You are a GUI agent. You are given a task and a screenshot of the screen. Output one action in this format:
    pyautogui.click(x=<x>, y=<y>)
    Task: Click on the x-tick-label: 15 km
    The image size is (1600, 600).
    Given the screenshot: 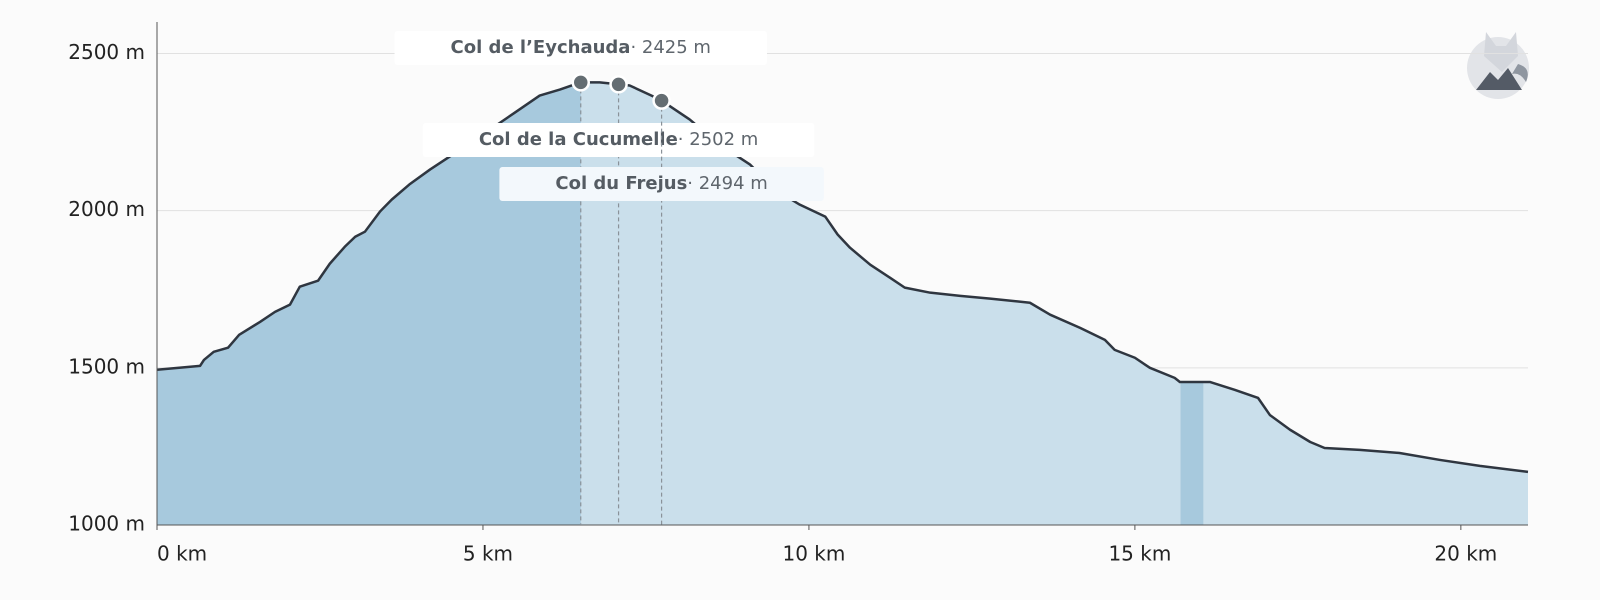 What is the action you would take?
    pyautogui.click(x=1139, y=554)
    